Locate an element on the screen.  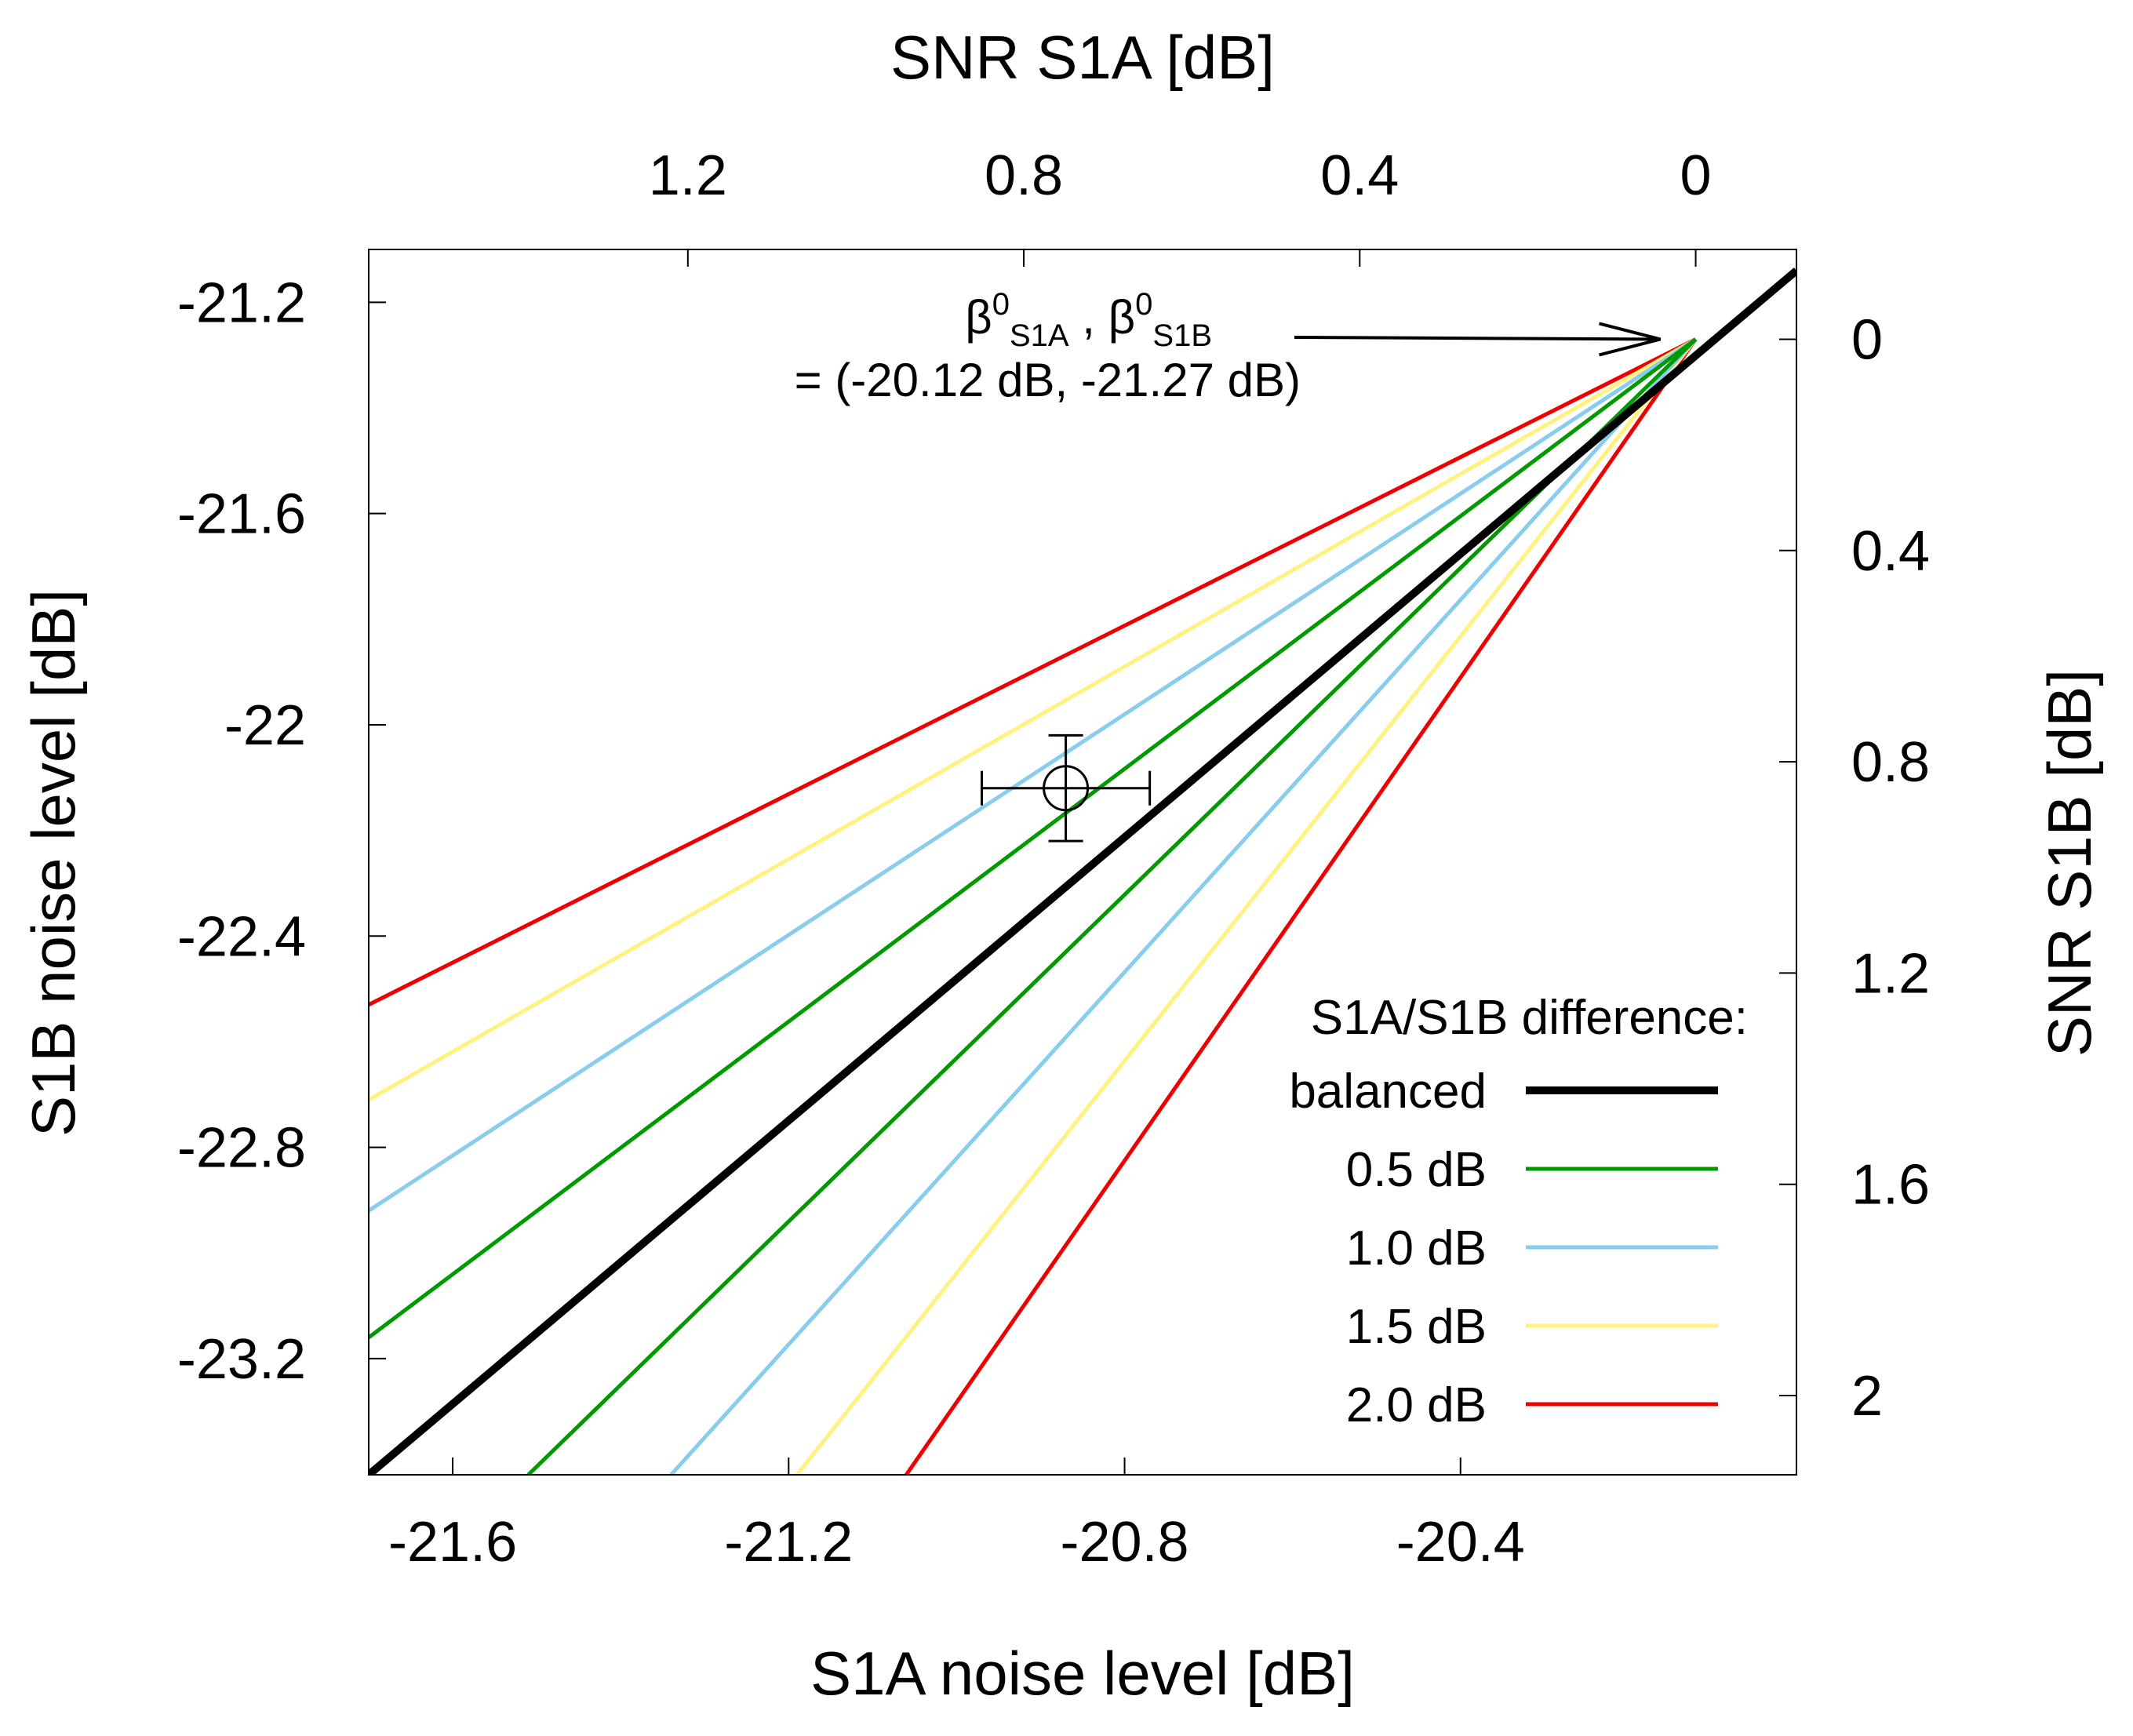
measurement-point is located at coordinates (1066, 788).